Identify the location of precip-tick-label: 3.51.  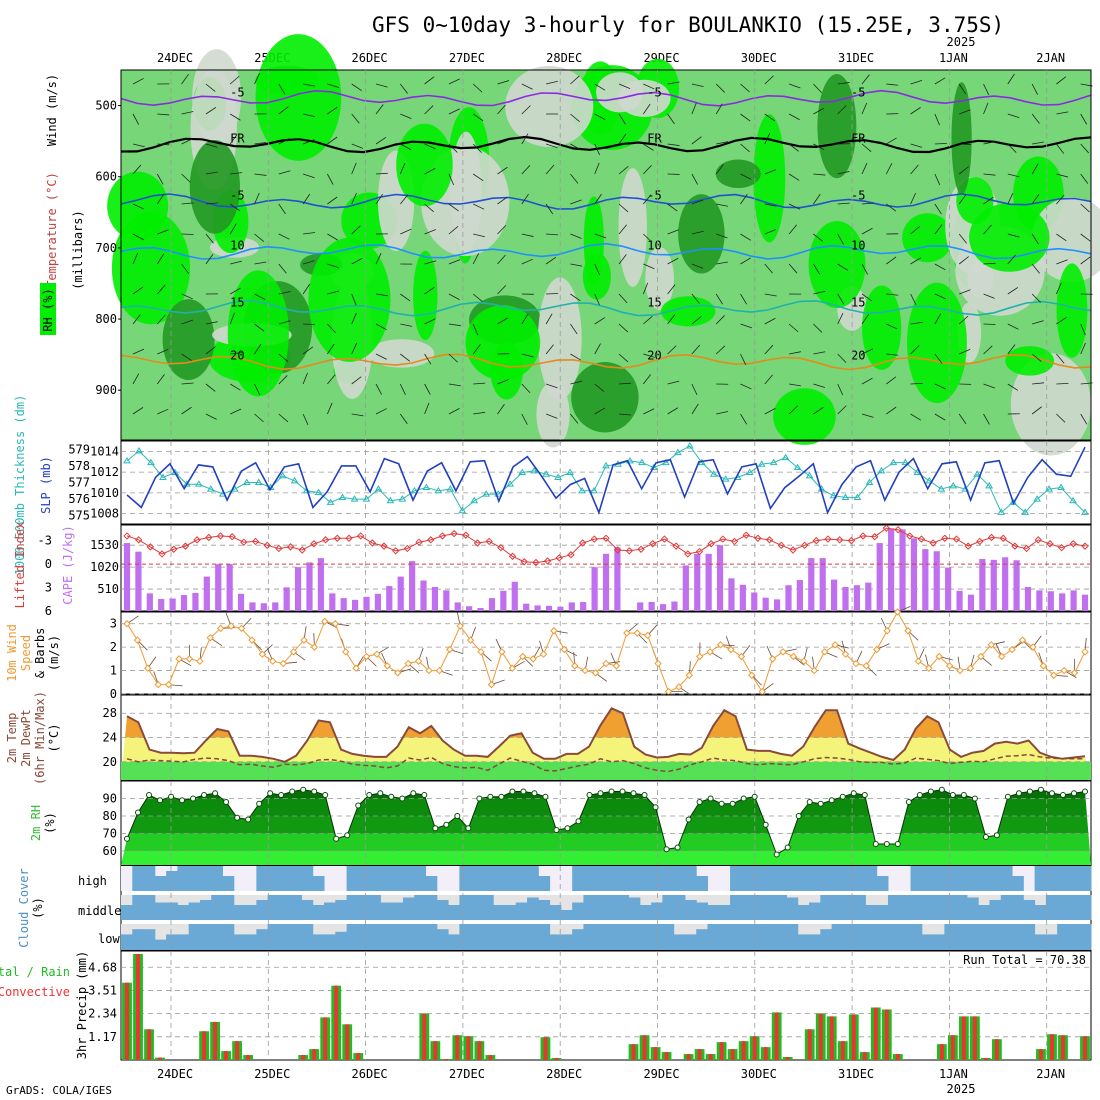
(102, 990).